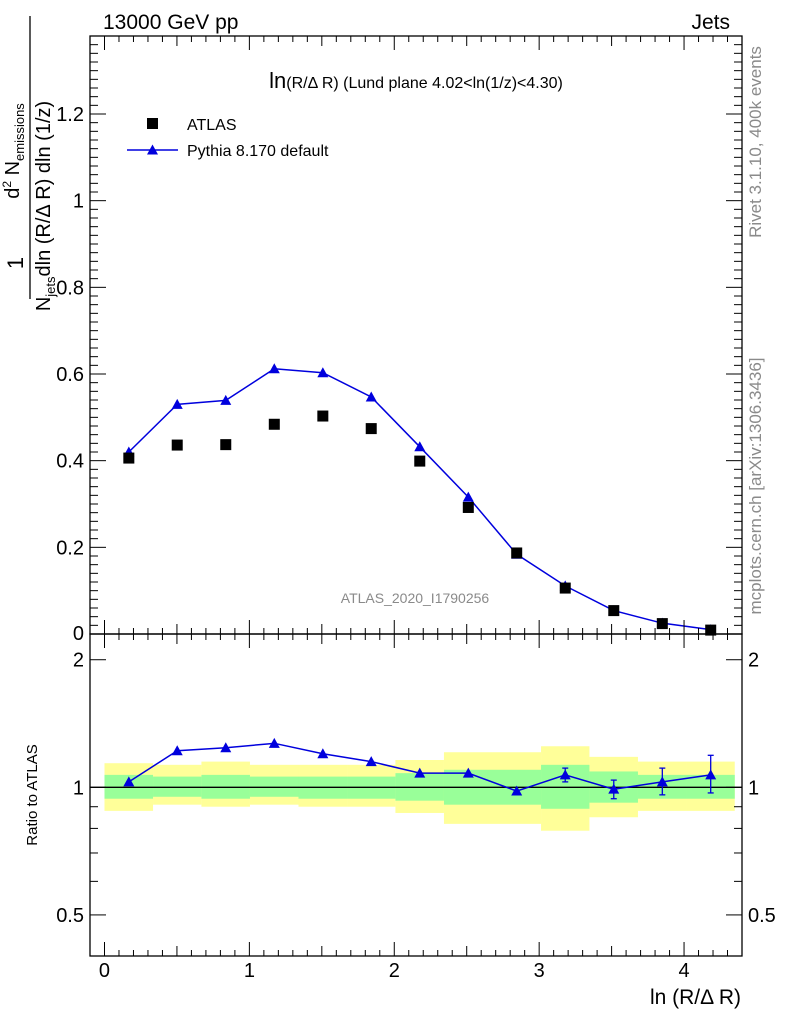 The height and width of the screenshot is (1029, 786). Describe the element at coordinates (753, 788) in the screenshot. I see `ratio-y-tick-label-right: 1` at that location.